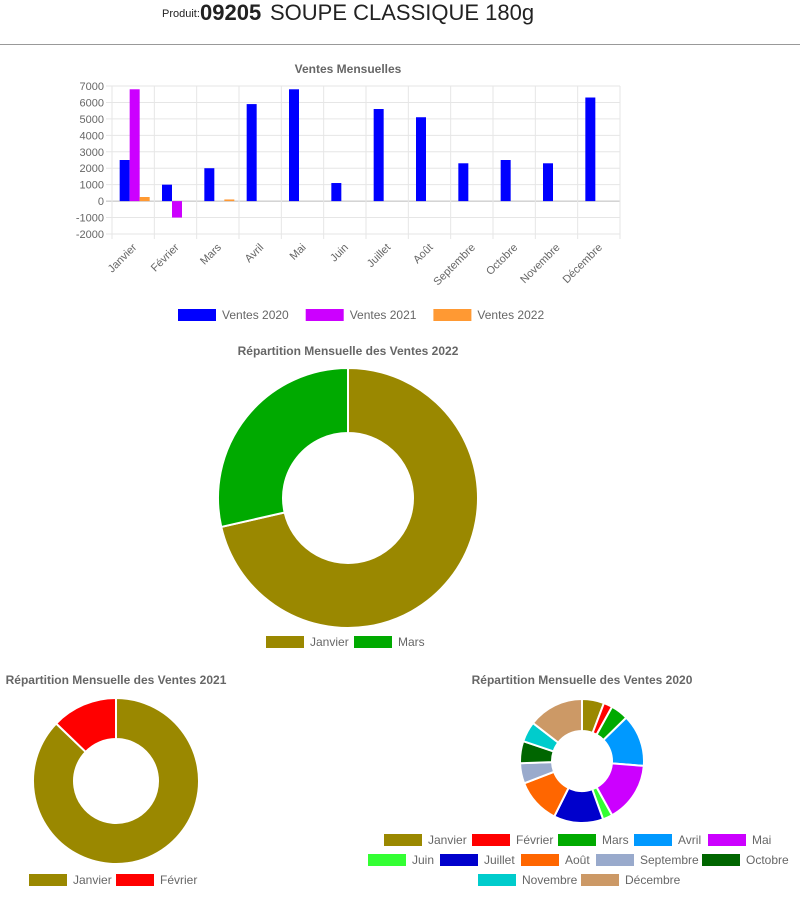 This screenshot has height=911, width=800. What do you see at coordinates (653, 840) in the screenshot?
I see `donut-2020-legend-swatch-avril` at bounding box center [653, 840].